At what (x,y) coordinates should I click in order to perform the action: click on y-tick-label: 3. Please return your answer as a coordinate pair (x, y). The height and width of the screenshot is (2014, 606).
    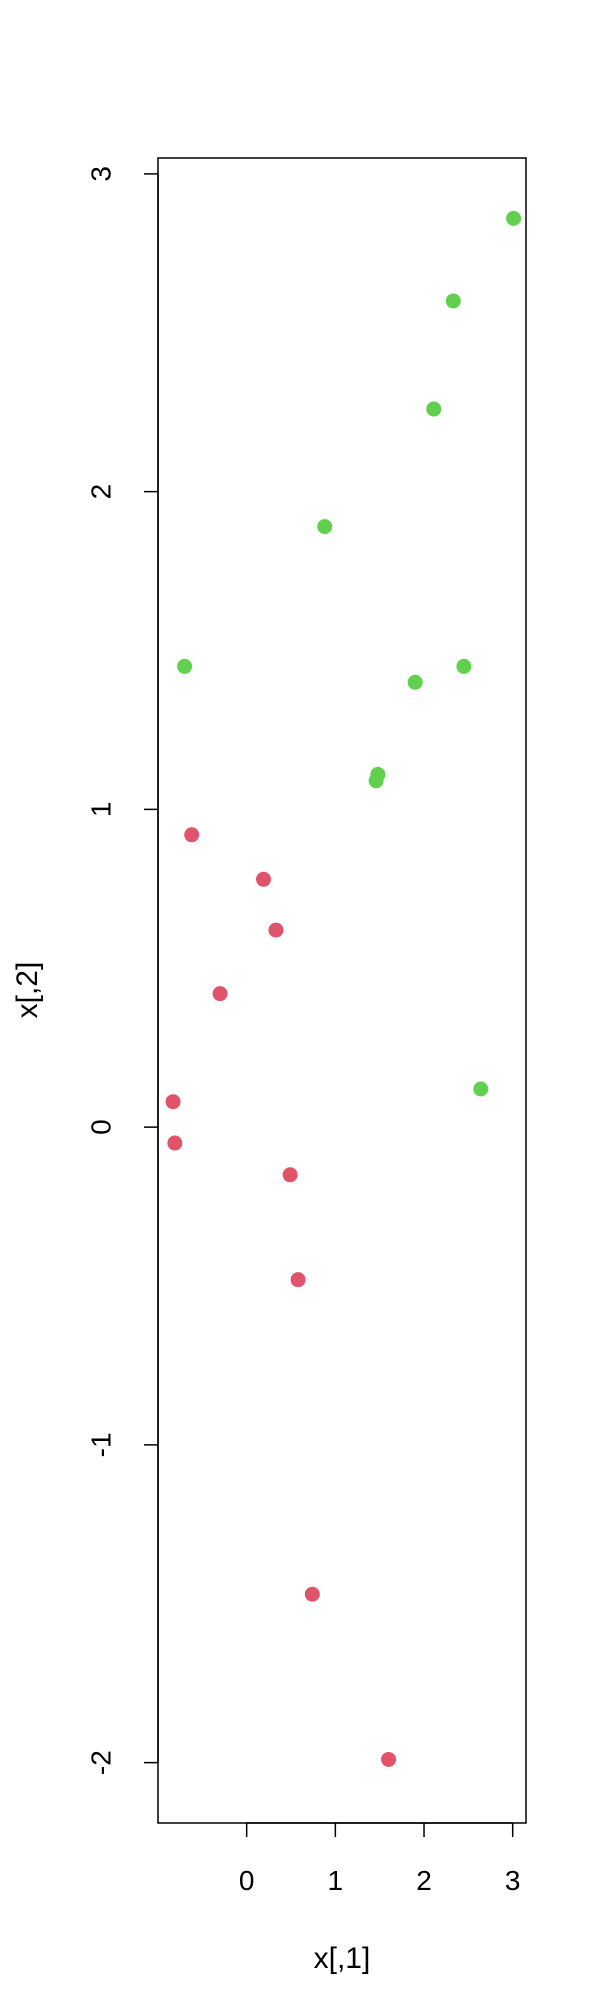
    Looking at the image, I should click on (100, 174).